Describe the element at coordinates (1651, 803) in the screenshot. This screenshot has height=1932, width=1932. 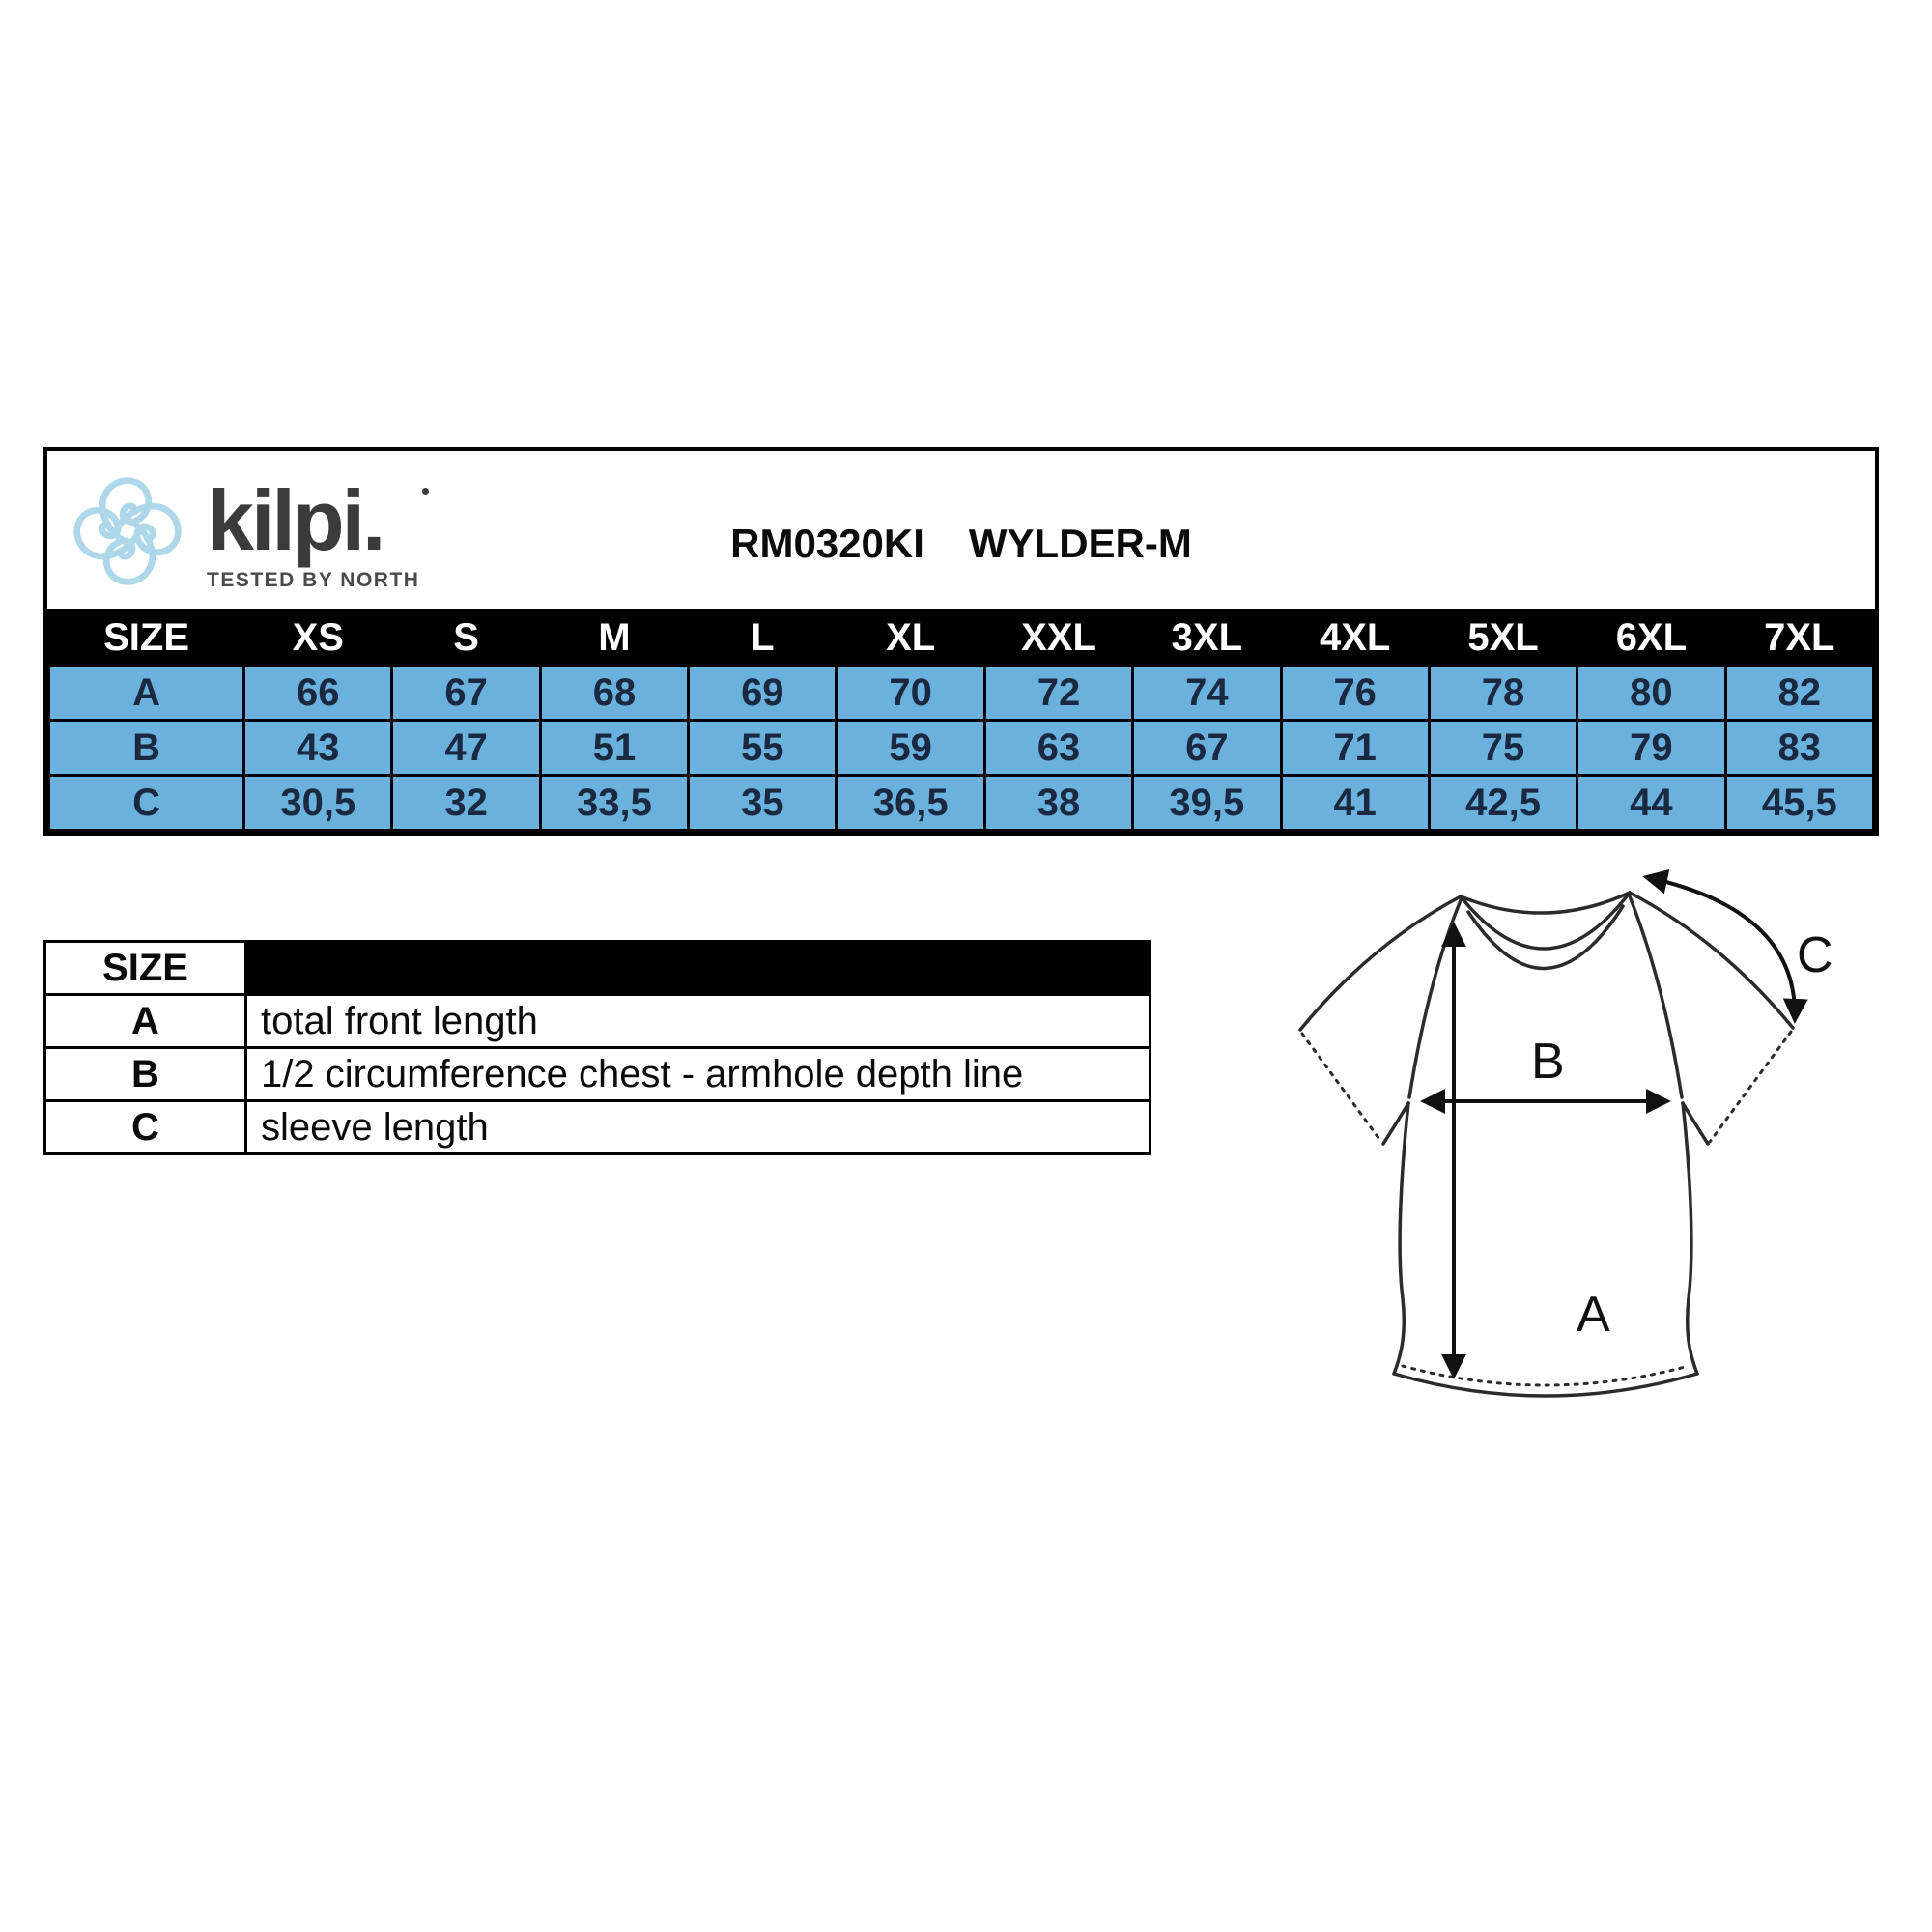
I see `measurement-value-cell: 44` at that location.